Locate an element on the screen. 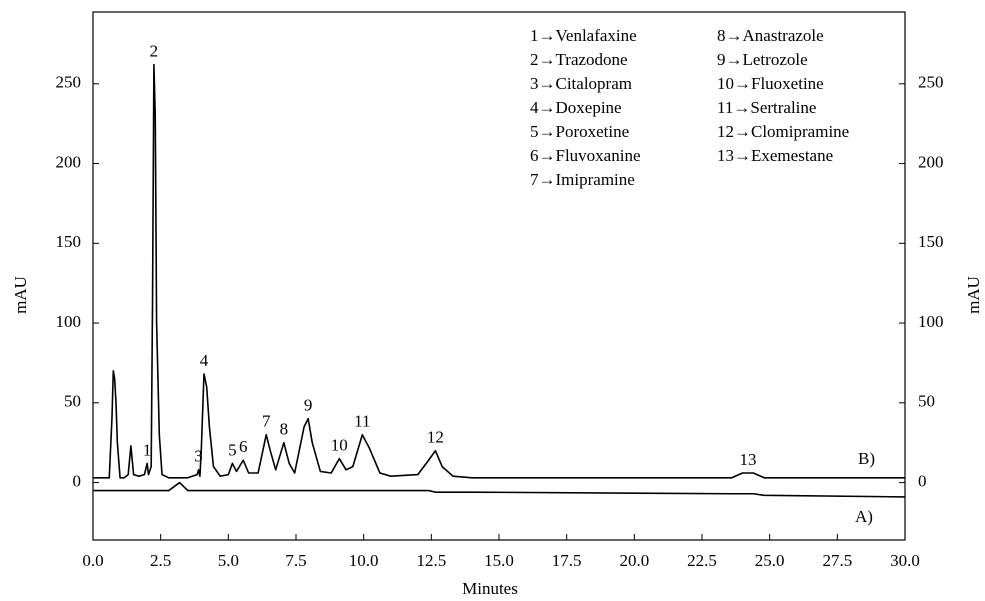 This screenshot has height=601, width=985. x-tick-label: 2.5 is located at coordinates (160, 560).